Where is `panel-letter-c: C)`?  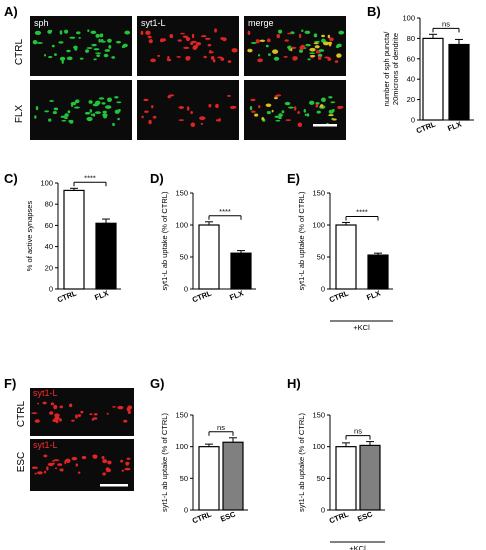 panel-letter-c: C) is located at coordinates (11, 178).